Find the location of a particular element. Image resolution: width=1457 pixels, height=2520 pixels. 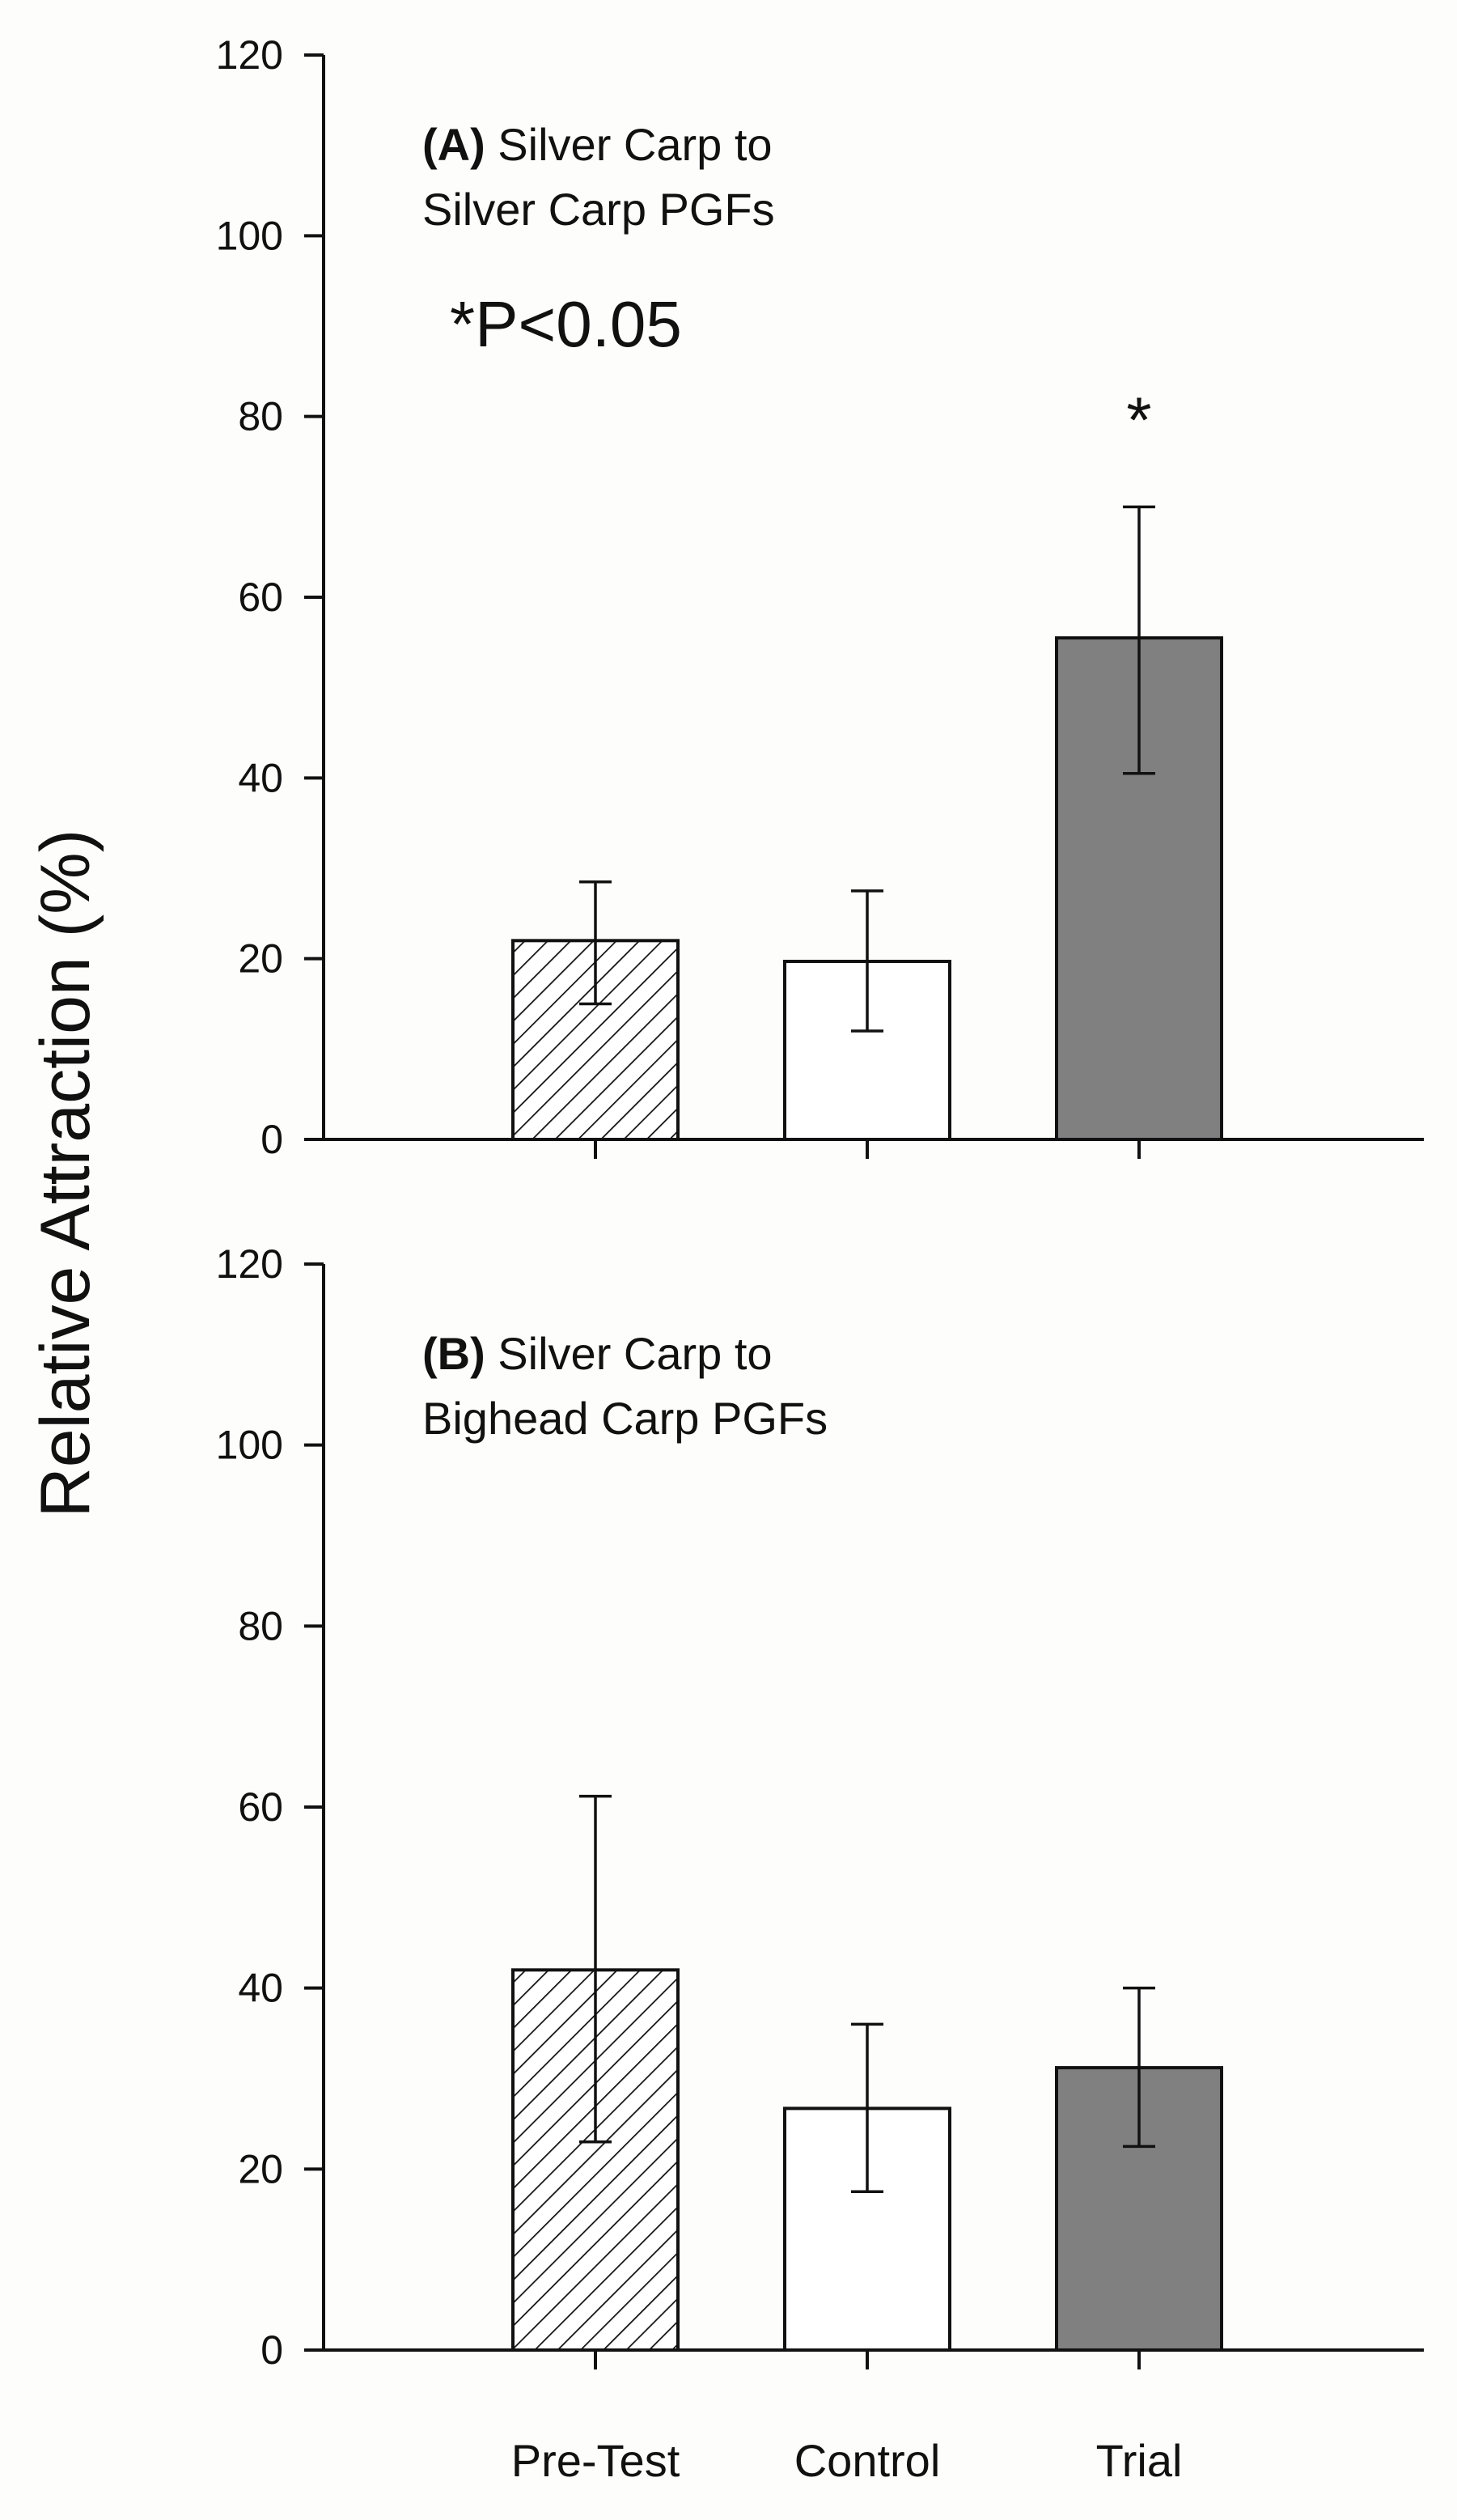

y-tick-label-b: 120 is located at coordinates (249, 1264).